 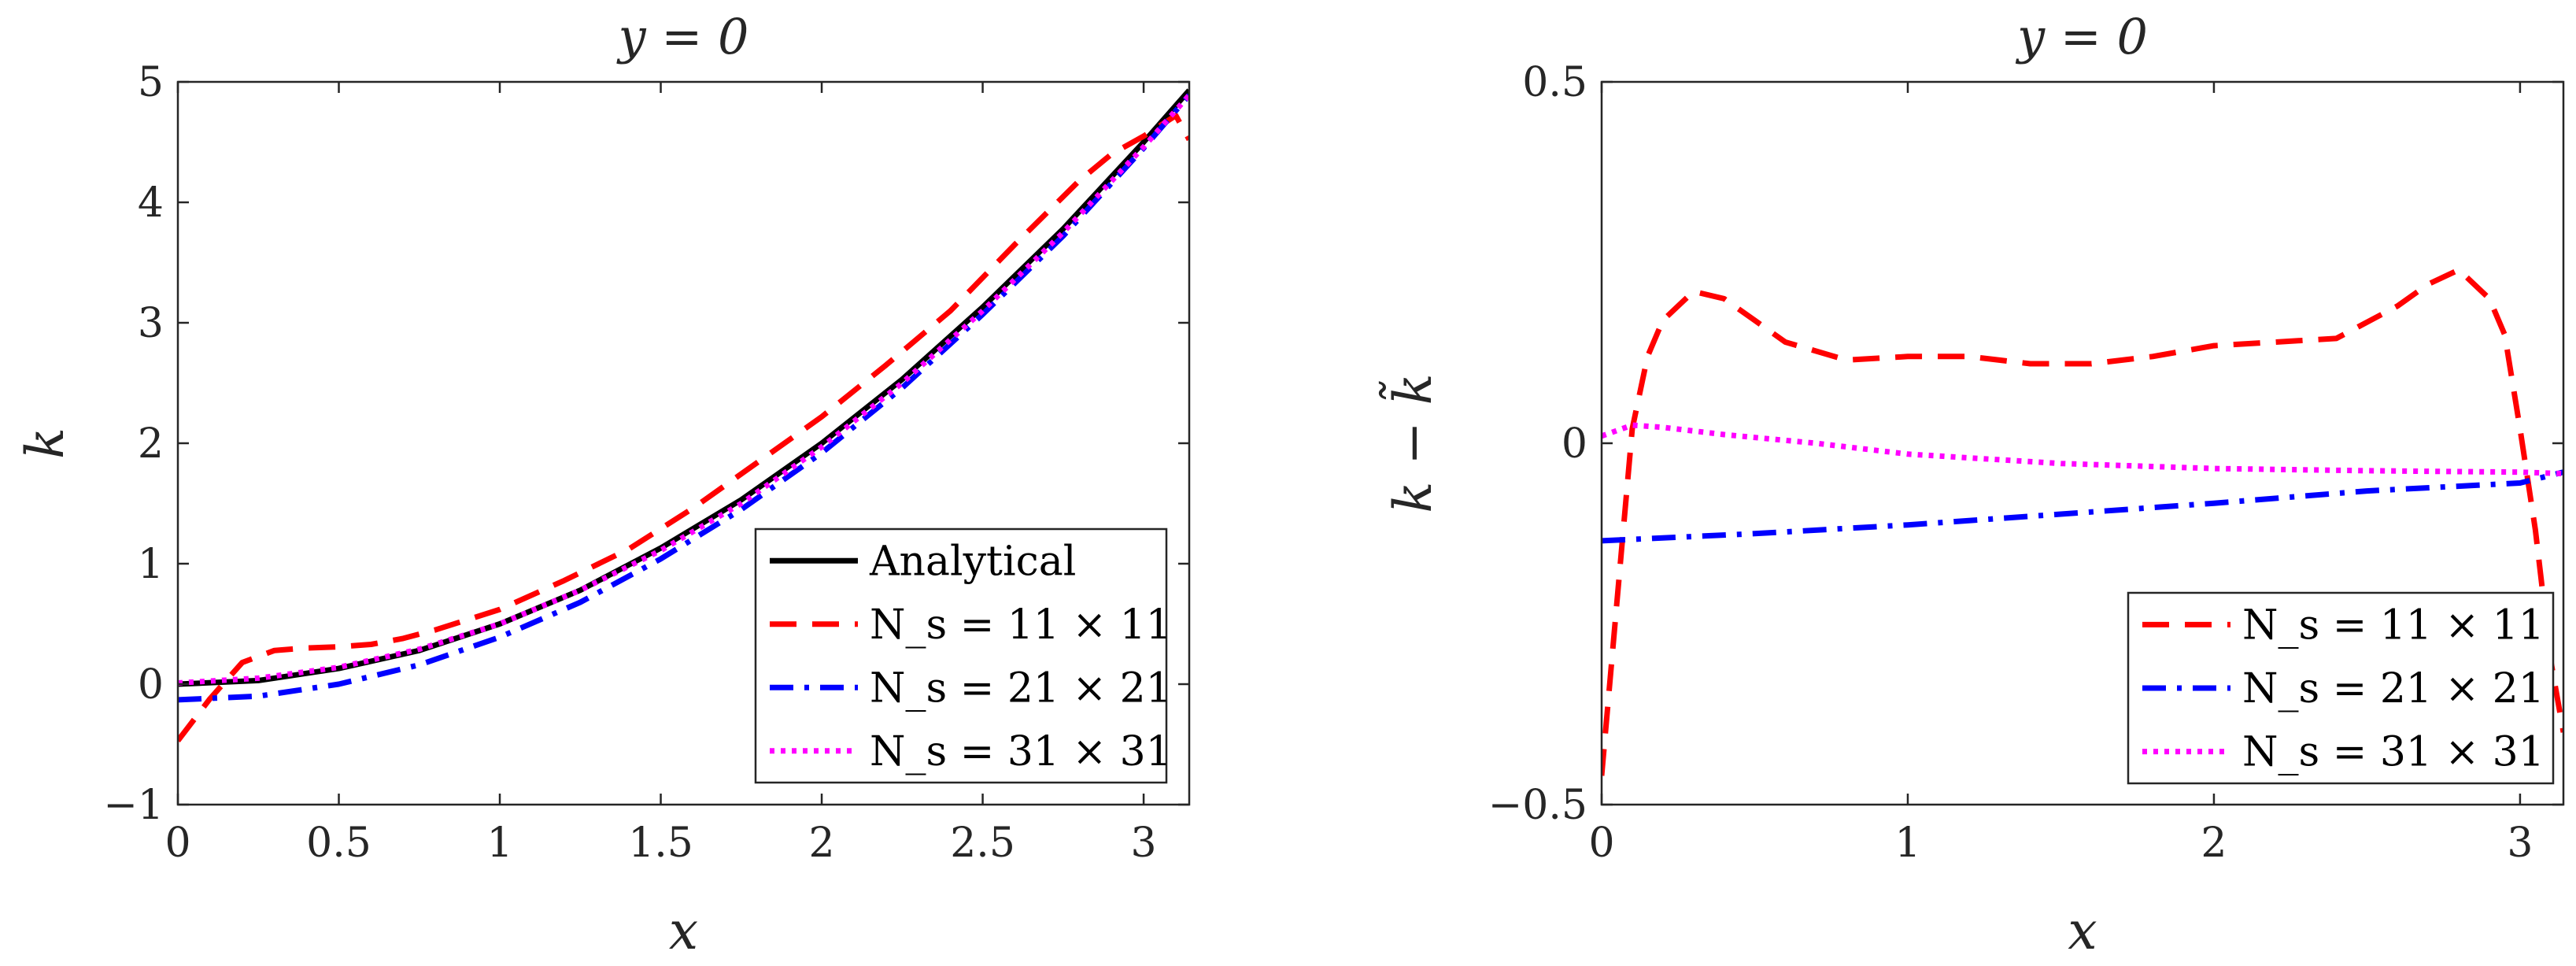 What do you see at coordinates (1021, 751) in the screenshot?
I see `legend-label-3: N_s = 31 × 31` at bounding box center [1021, 751].